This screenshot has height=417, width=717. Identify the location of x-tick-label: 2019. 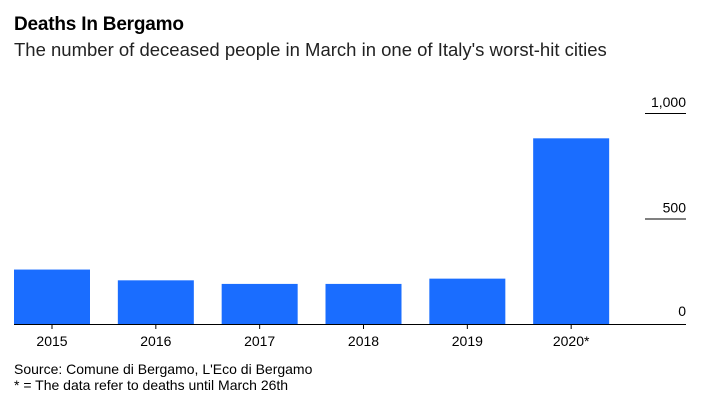
(467, 341).